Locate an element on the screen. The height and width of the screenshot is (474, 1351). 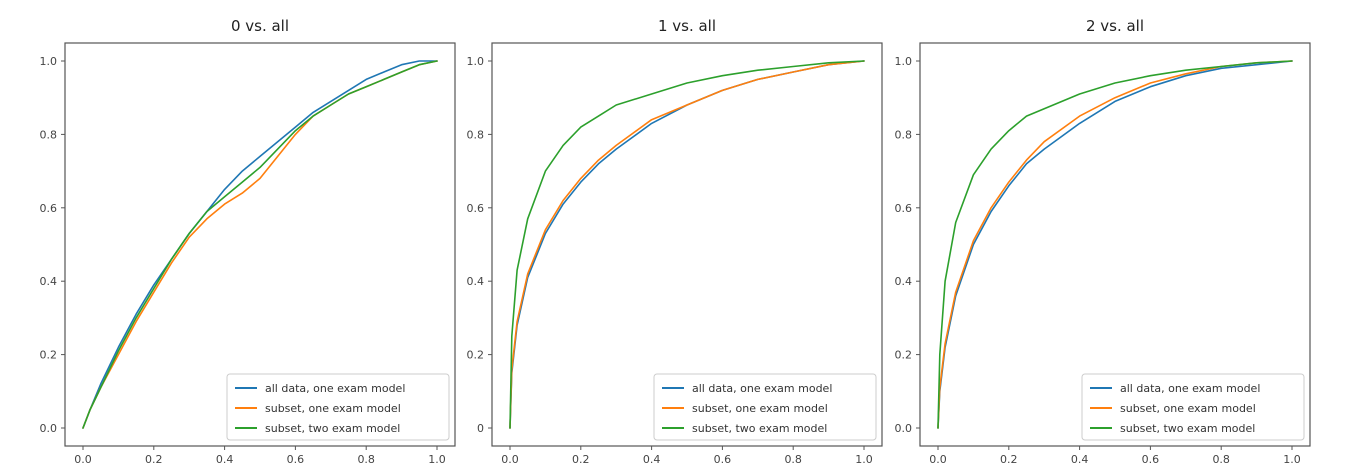
chart-title: 2 vs. all is located at coordinates (1115, 26).